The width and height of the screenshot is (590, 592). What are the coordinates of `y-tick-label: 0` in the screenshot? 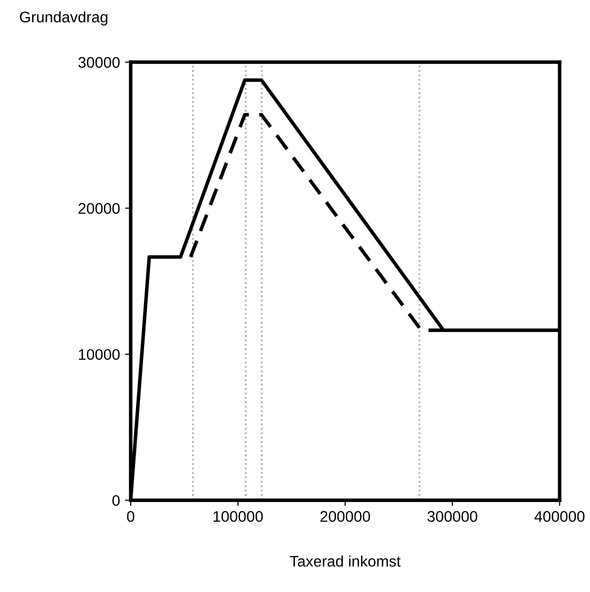 It's located at (116, 500).